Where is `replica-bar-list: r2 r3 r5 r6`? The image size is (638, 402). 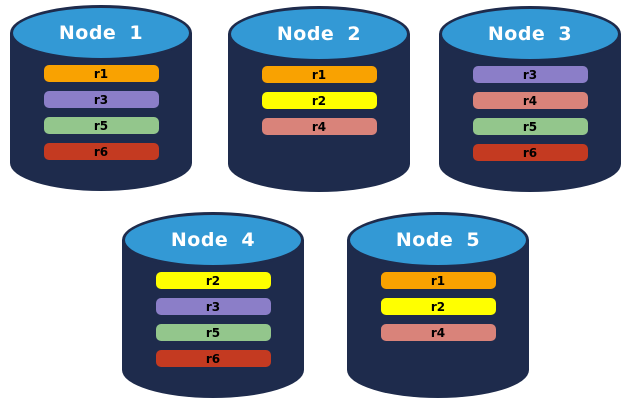 replica-bar-list: r2 r3 r5 r6 is located at coordinates (213, 319).